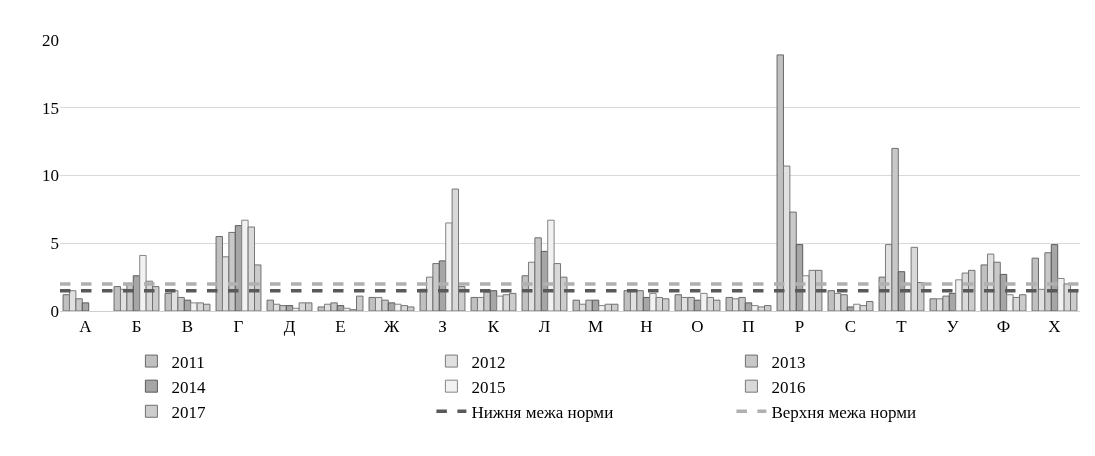 Image resolution: width=1095 pixels, height=456 pixels. I want to click on y-tick-label: 15, so click(50, 108).